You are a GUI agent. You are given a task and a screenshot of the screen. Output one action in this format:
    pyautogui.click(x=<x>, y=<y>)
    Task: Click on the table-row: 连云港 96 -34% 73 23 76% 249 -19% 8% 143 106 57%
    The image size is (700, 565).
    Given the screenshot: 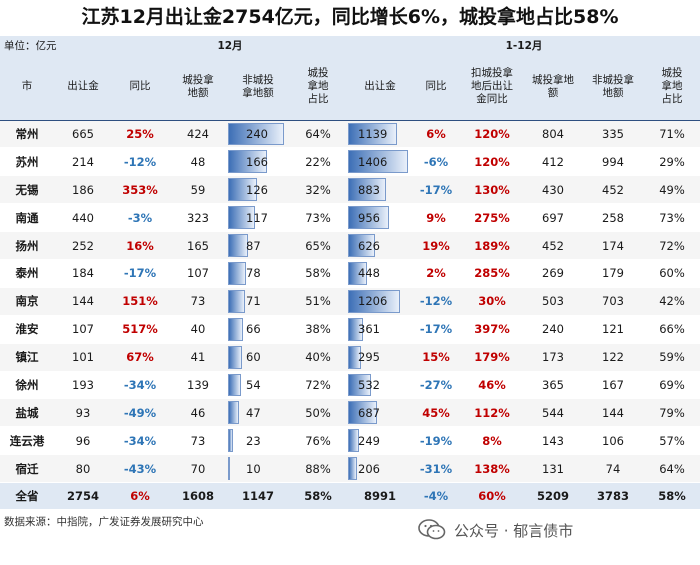 What is the action you would take?
    pyautogui.click(x=350, y=441)
    